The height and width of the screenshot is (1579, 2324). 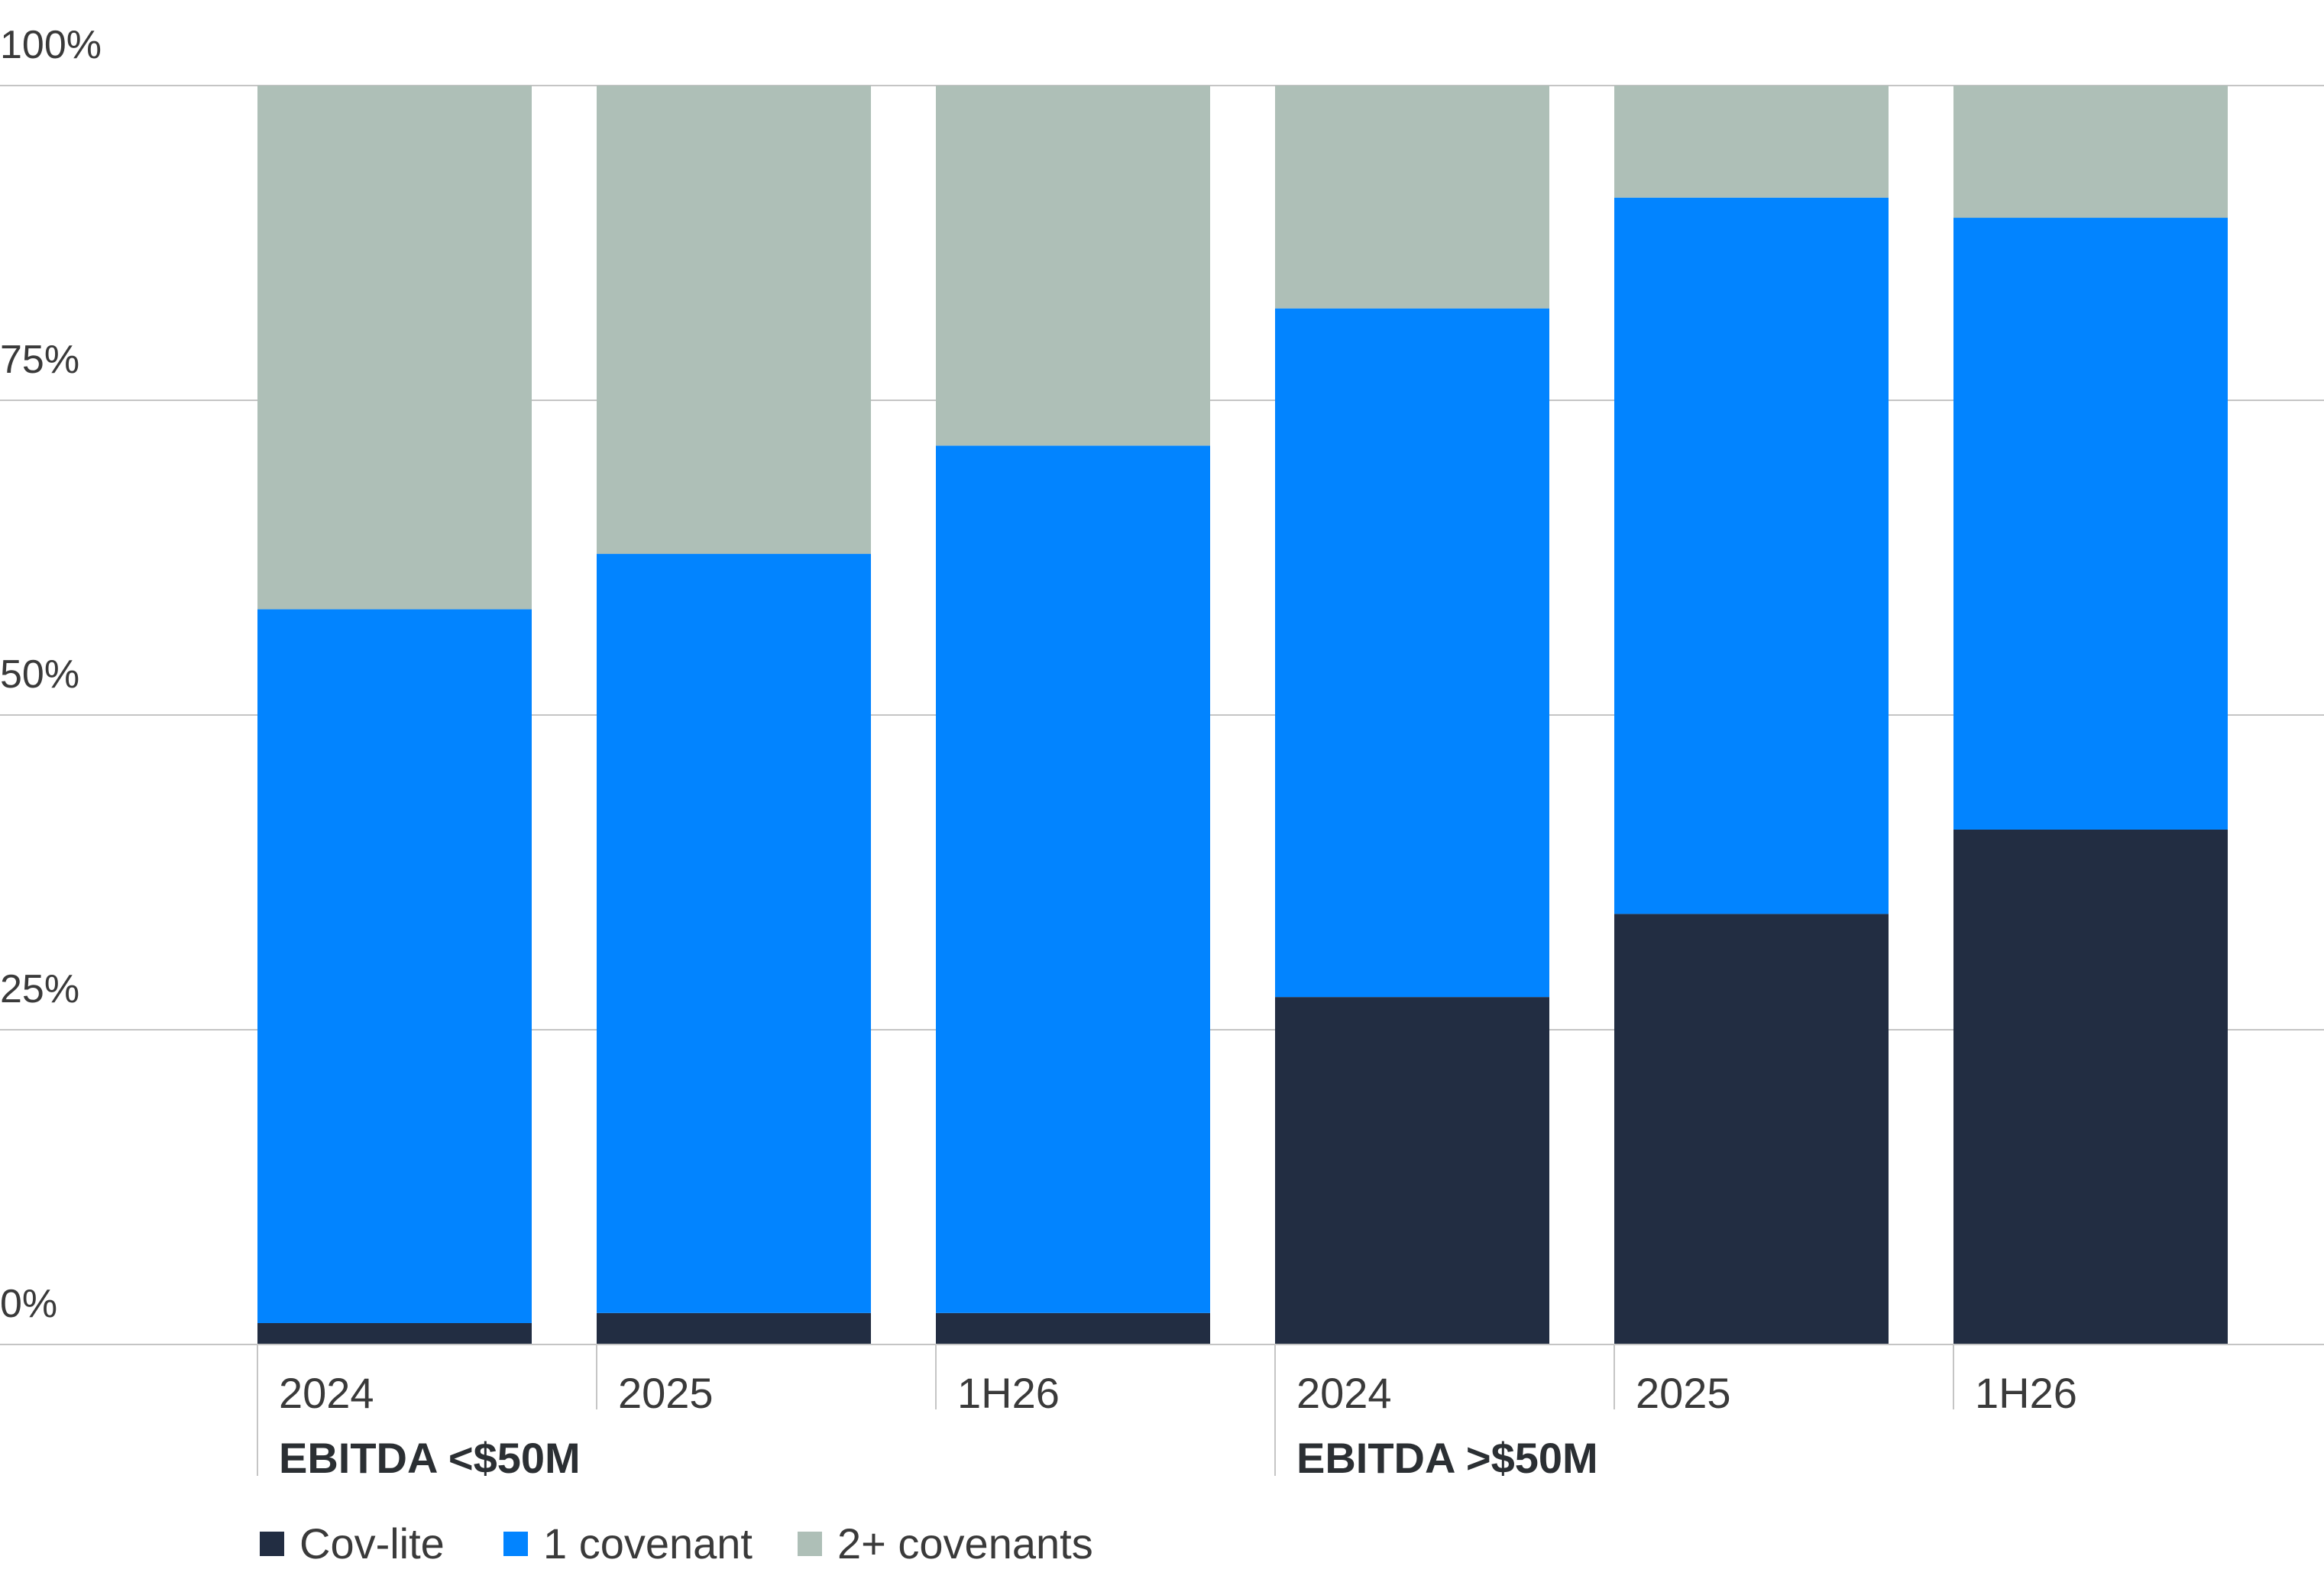 I want to click on legend-item: 2+ covenants, so click(x=945, y=1543).